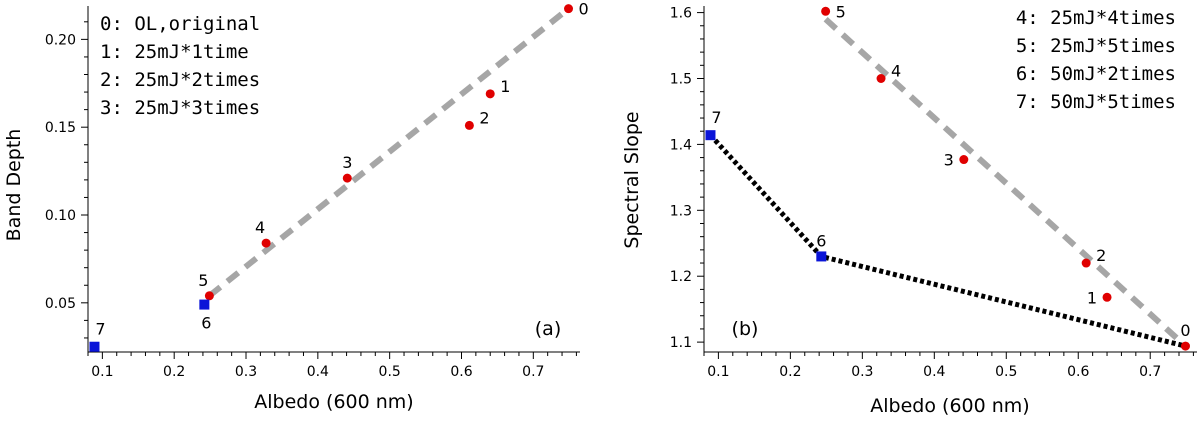 This screenshot has height=423, width=1200. I want to click on panel-b-point-1-marker, so click(1107, 297).